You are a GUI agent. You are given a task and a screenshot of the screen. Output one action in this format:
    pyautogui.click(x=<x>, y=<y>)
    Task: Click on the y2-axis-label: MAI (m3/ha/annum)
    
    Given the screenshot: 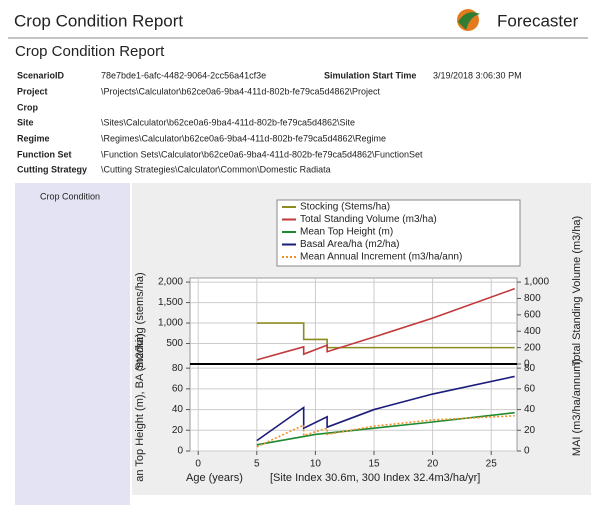 What is the action you would take?
    pyautogui.click(x=577, y=407)
    